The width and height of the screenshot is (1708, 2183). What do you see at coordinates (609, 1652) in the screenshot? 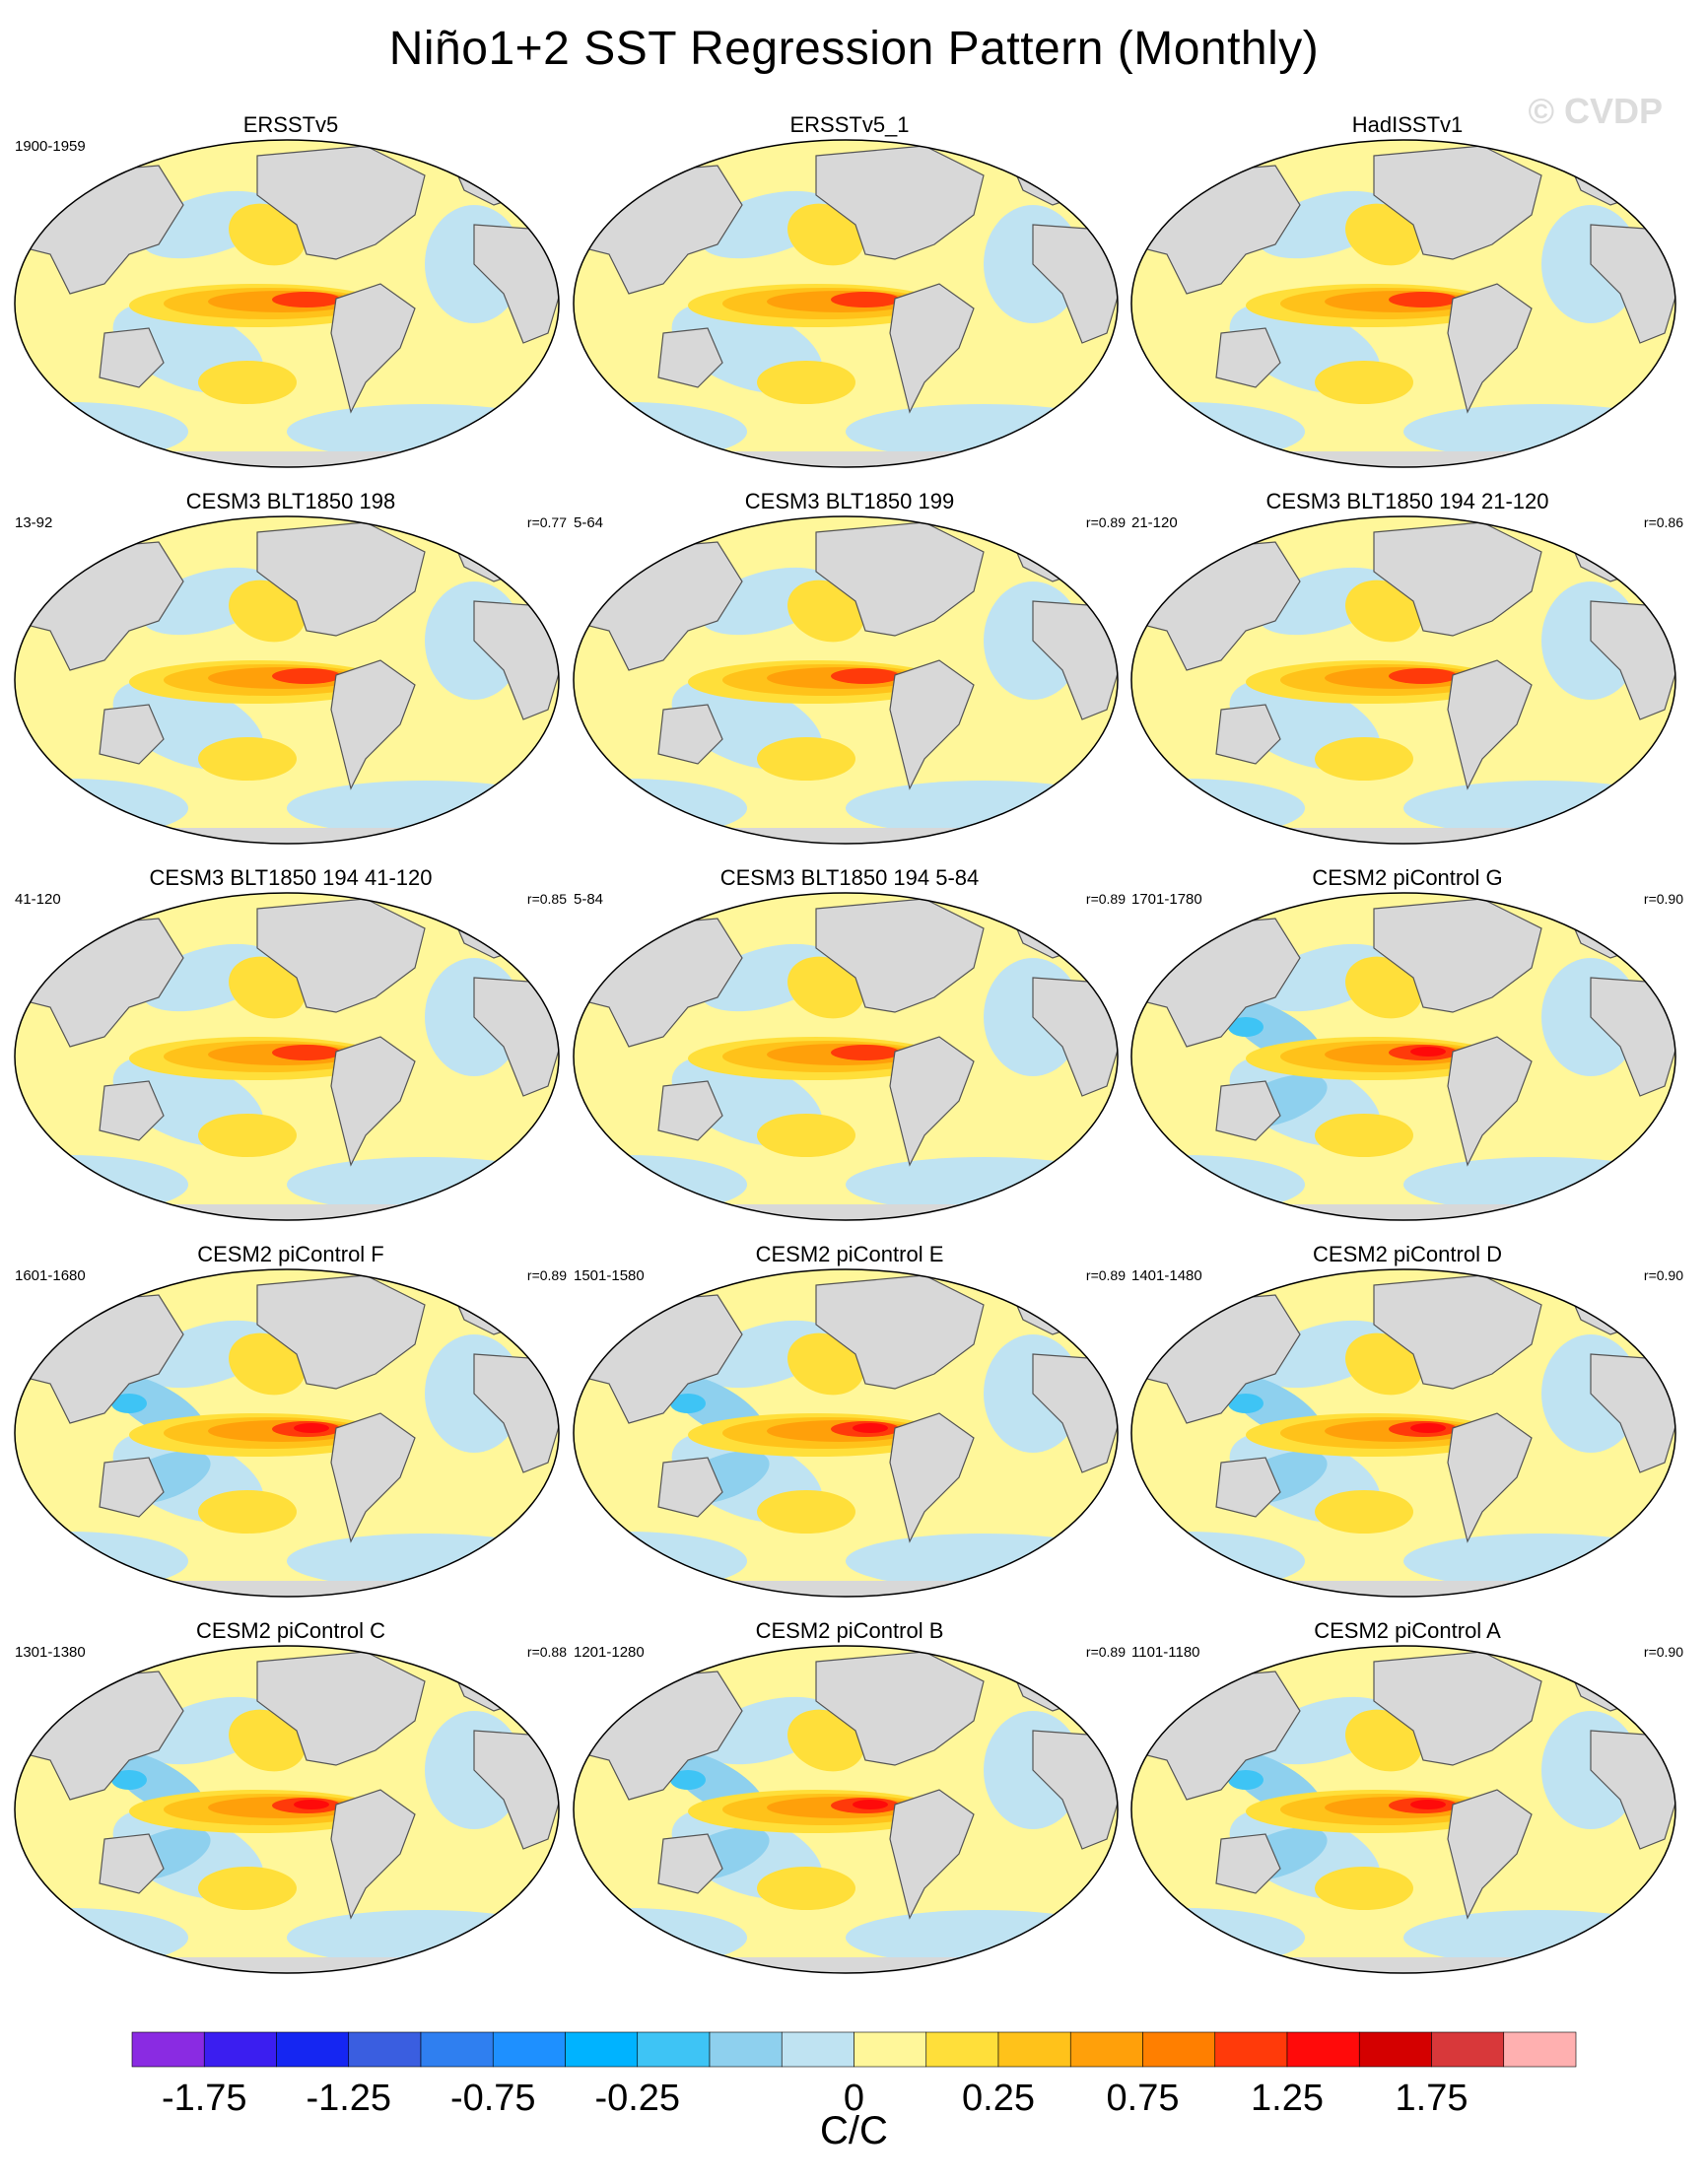
I see `panel-period: 1201-1280` at bounding box center [609, 1652].